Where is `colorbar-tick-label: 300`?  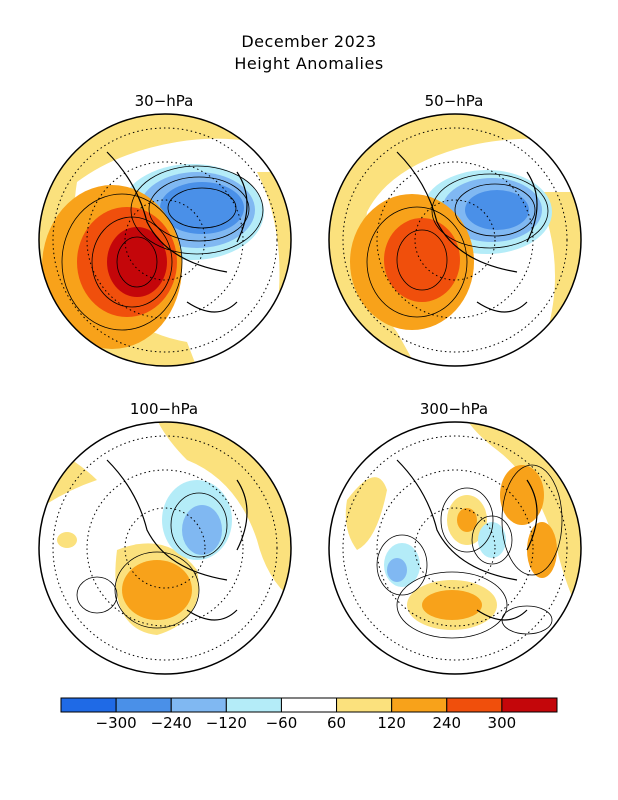 colorbar-tick-label: 300 is located at coordinates (502, 723).